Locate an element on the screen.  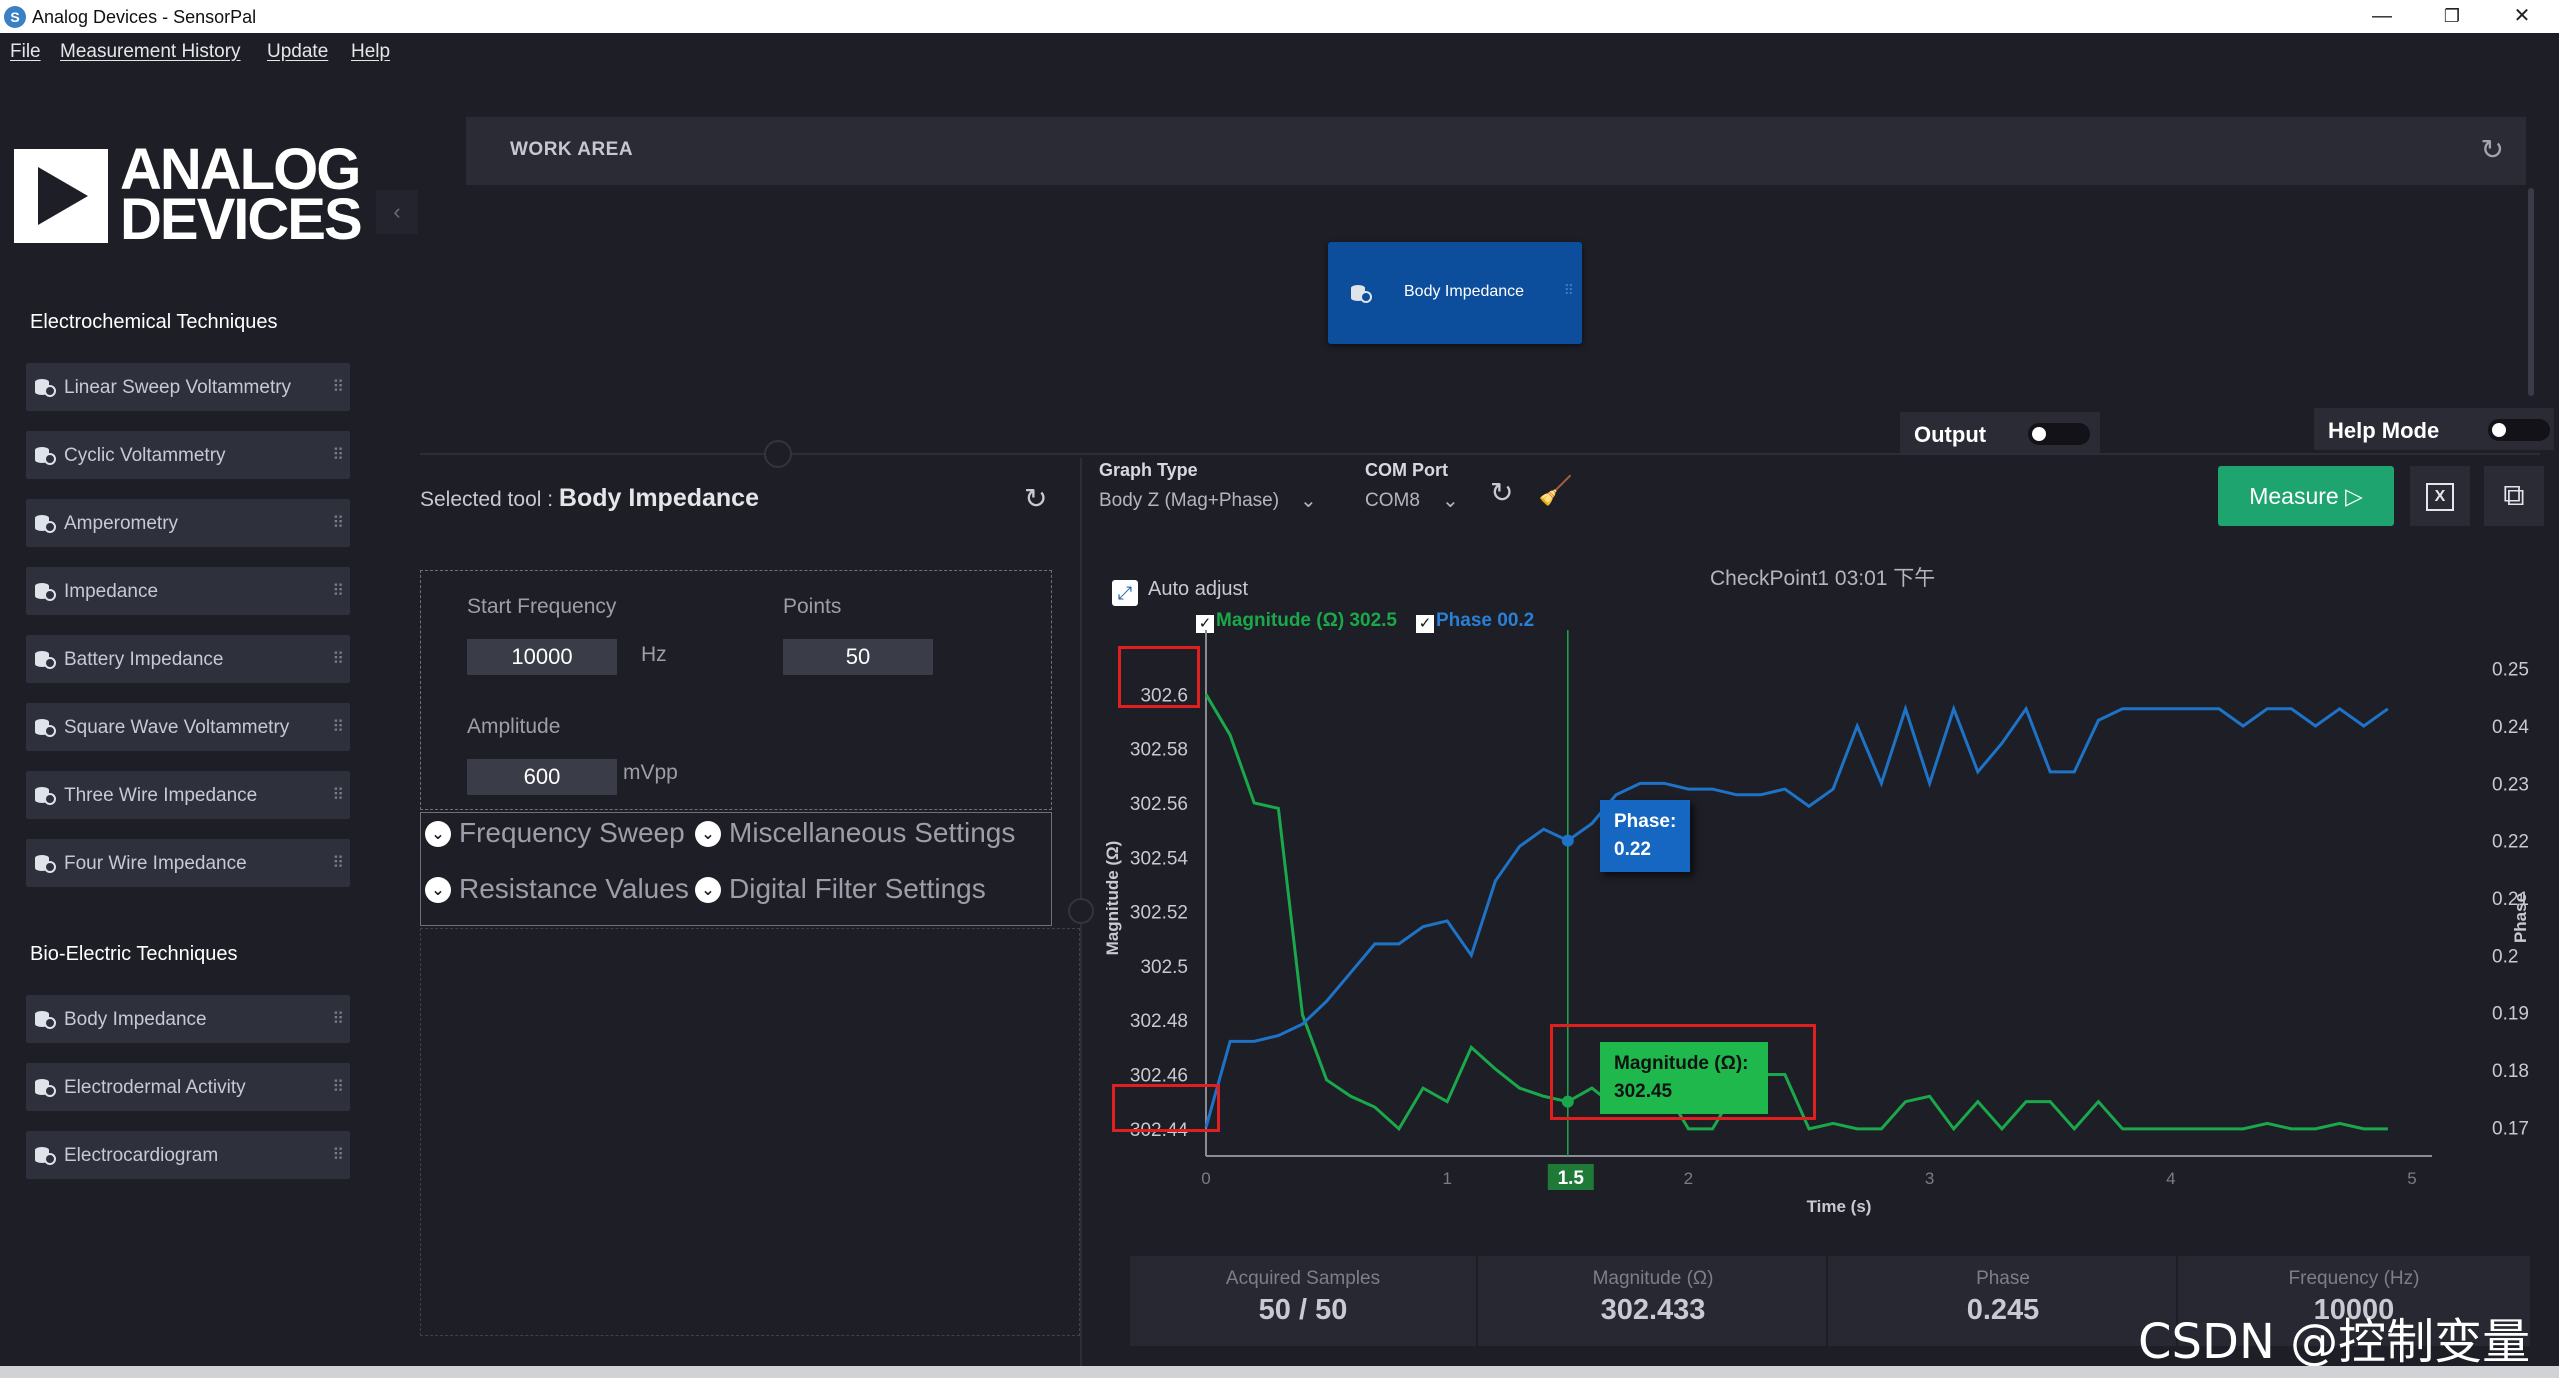
measure-button: Measure ▷ is located at coordinates (2306, 496).